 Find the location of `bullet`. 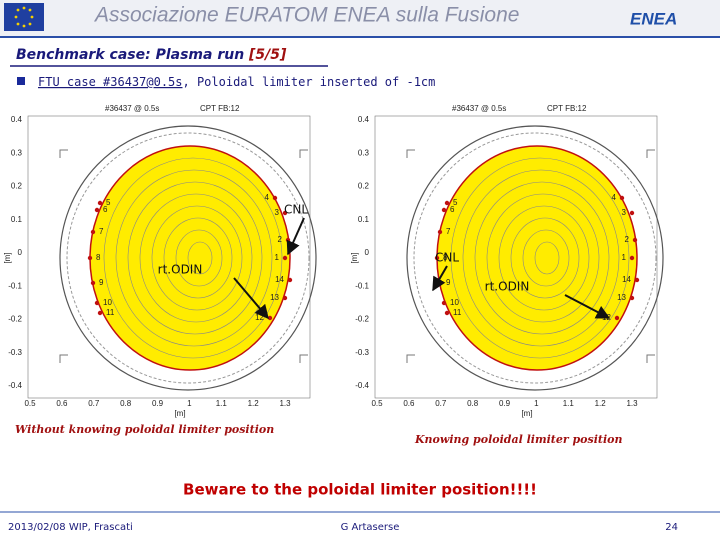

bullet is located at coordinates (21, 81).